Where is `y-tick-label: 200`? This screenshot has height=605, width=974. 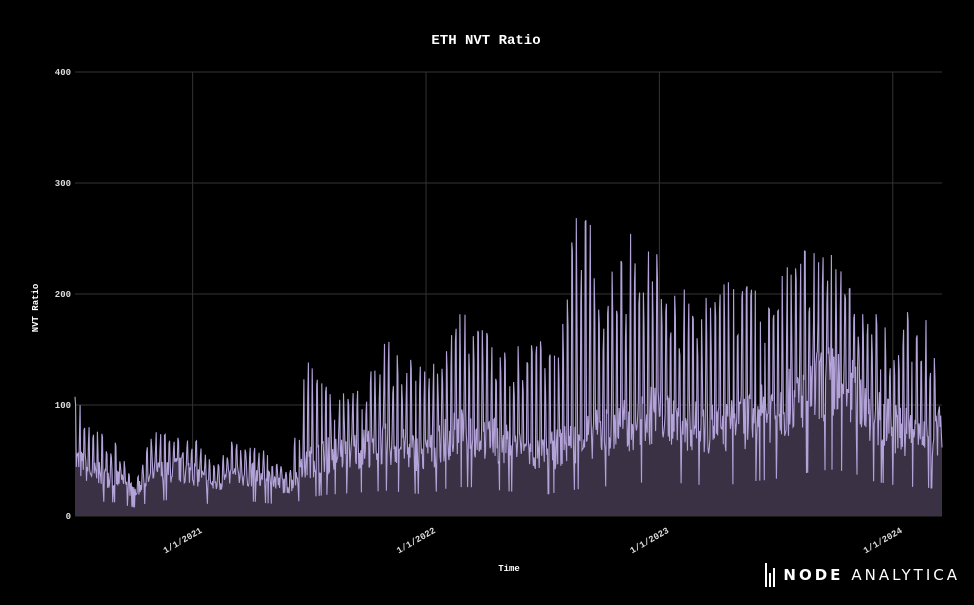 y-tick-label: 200 is located at coordinates (63, 295).